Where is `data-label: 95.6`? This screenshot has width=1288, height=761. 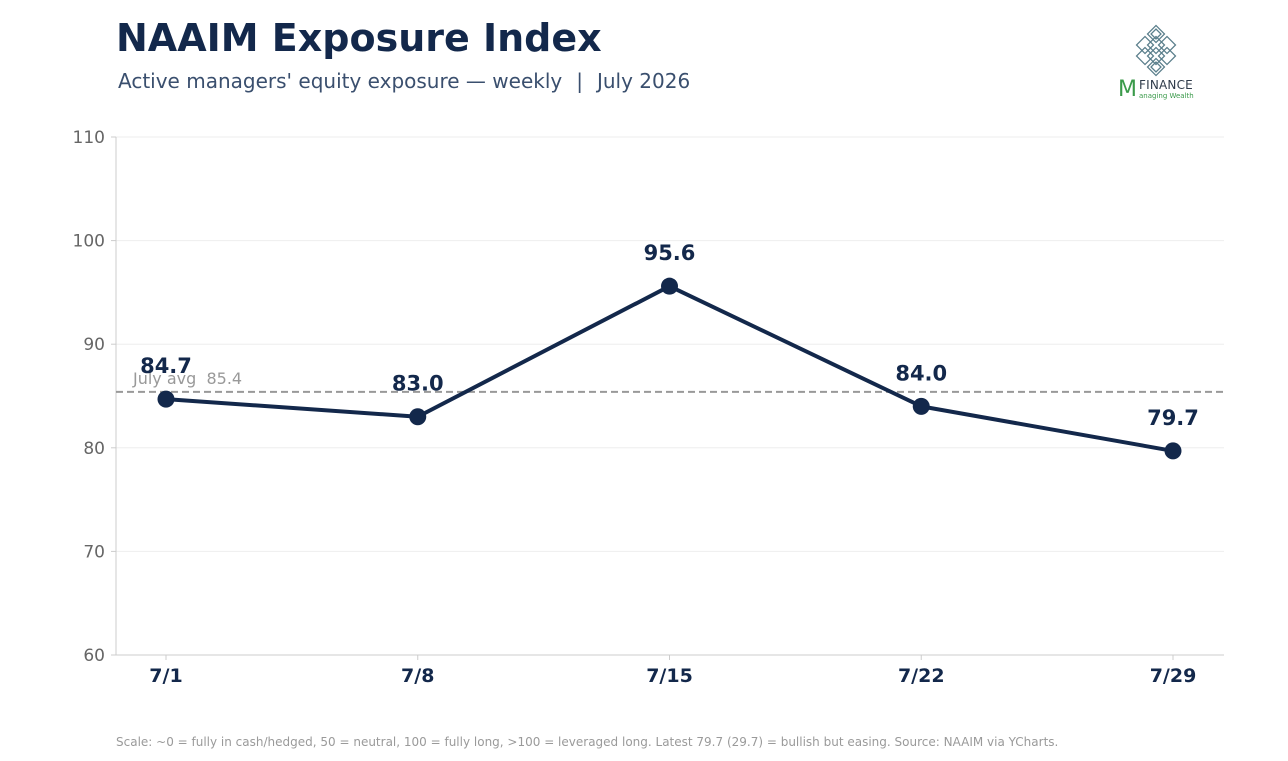
data-label: 95.6 is located at coordinates (670, 253).